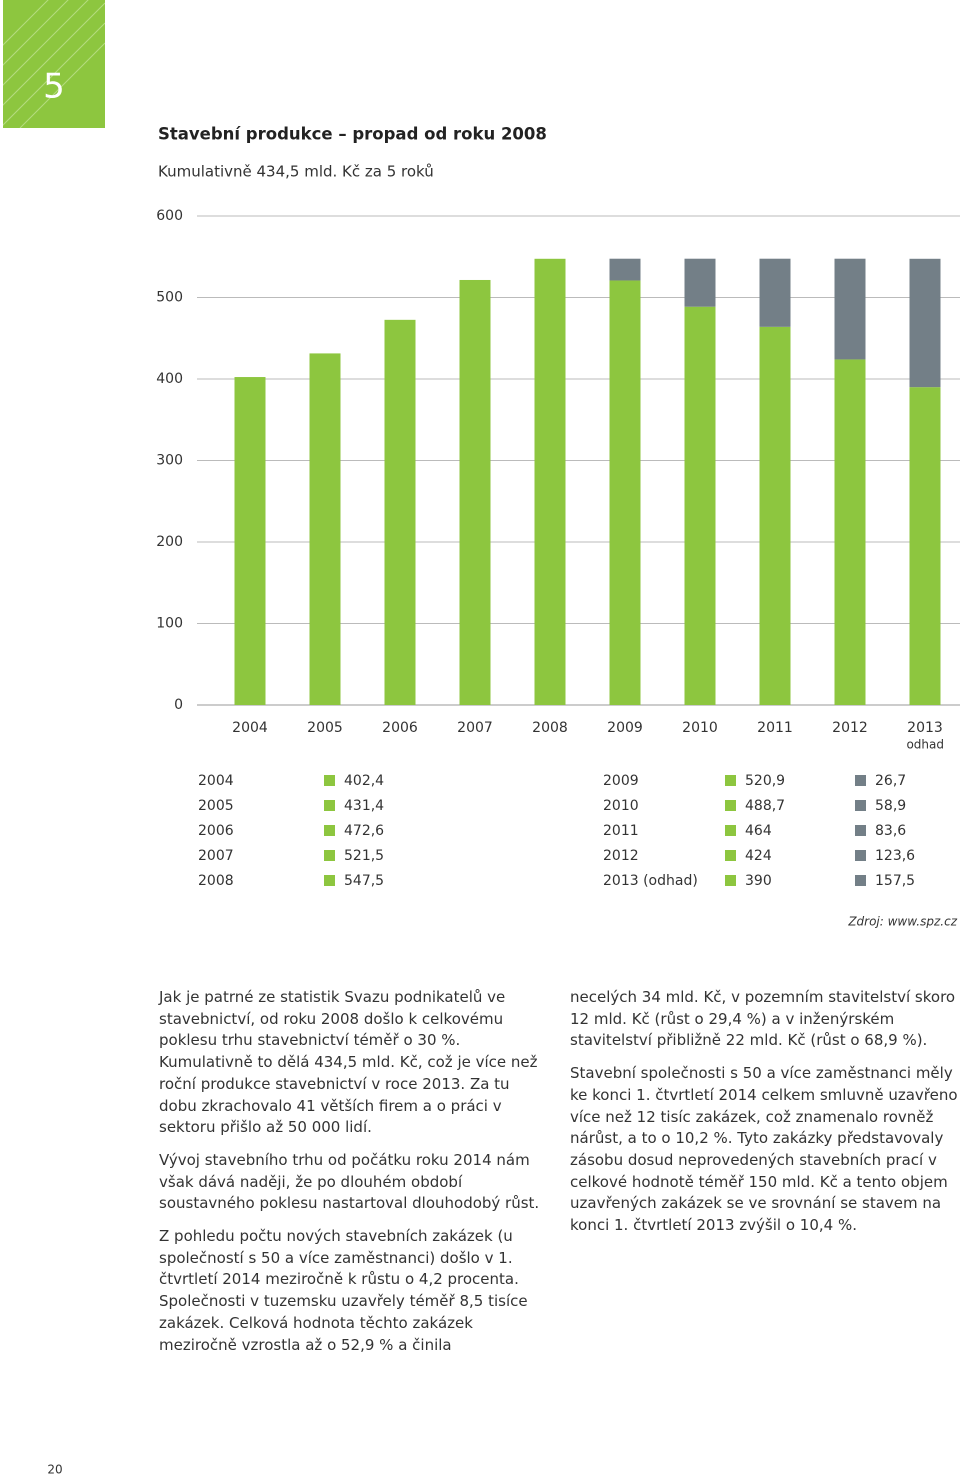  What do you see at coordinates (178, 705) in the screenshot?
I see `y-tick-label: 0` at bounding box center [178, 705].